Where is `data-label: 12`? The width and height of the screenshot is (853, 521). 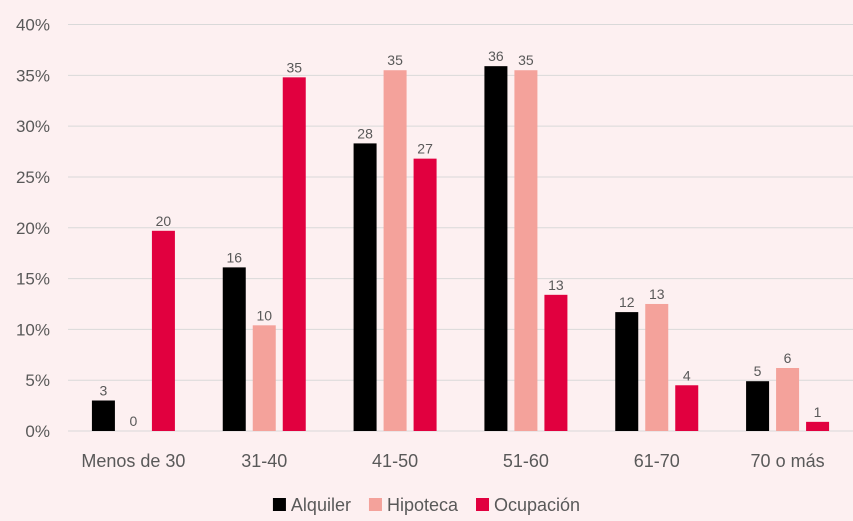
data-label: 12 is located at coordinates (627, 302).